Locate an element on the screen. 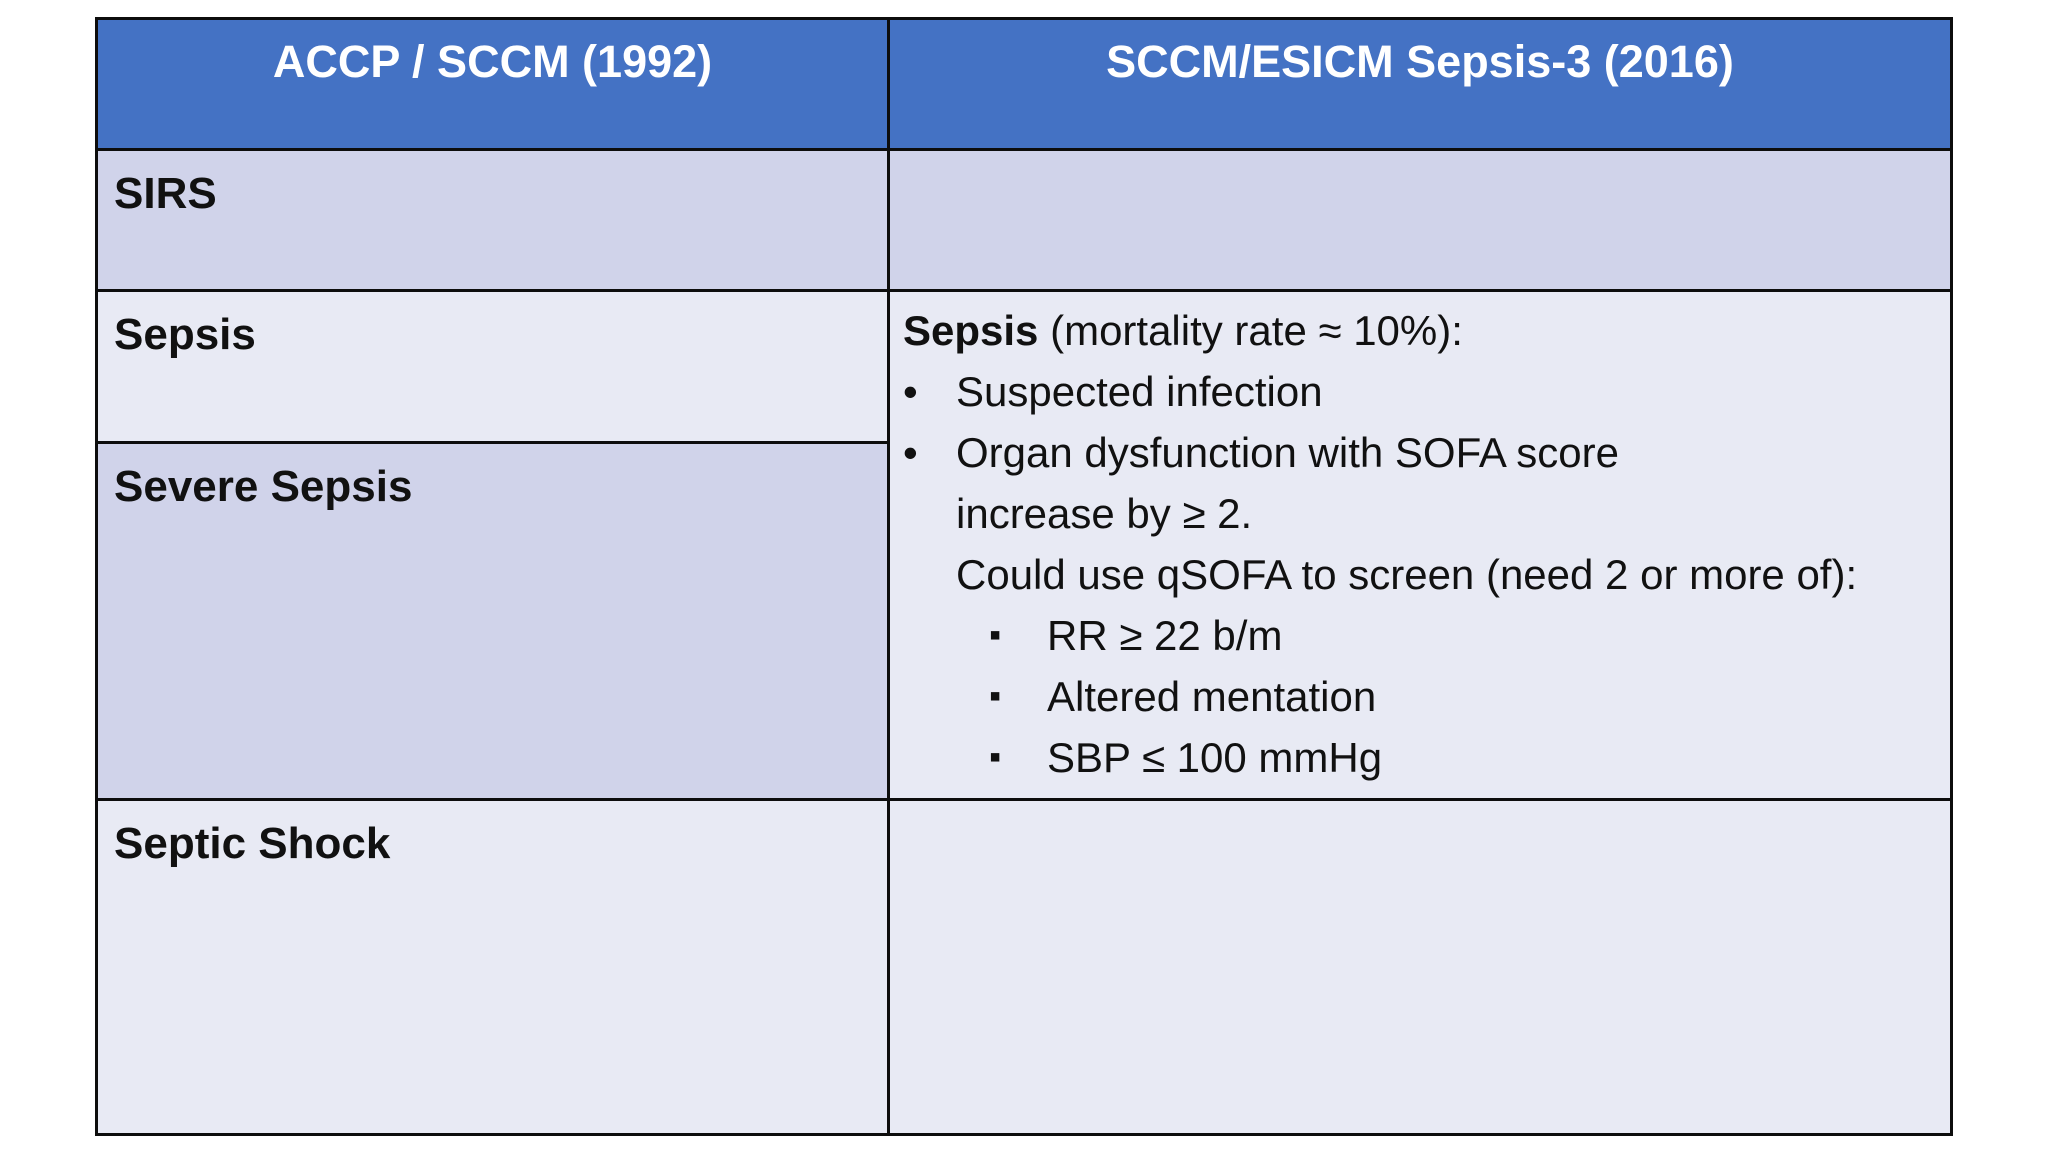  sepsis-label: Sepsis is located at coordinates (185, 334).